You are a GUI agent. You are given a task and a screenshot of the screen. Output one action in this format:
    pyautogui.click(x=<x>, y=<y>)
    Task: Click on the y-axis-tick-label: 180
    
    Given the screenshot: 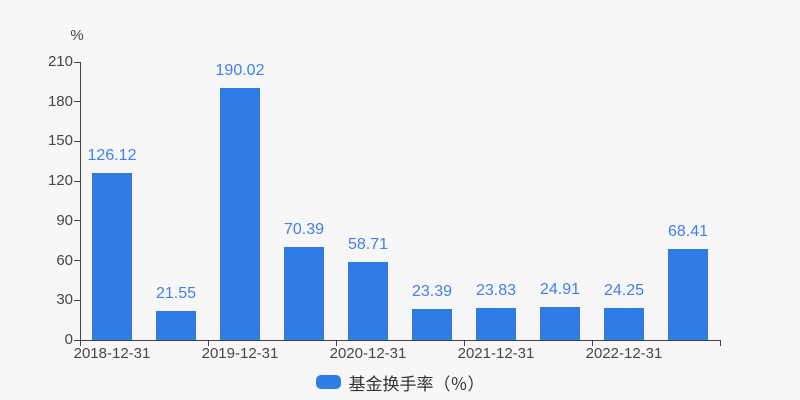 What is the action you would take?
    pyautogui.click(x=60, y=101)
    